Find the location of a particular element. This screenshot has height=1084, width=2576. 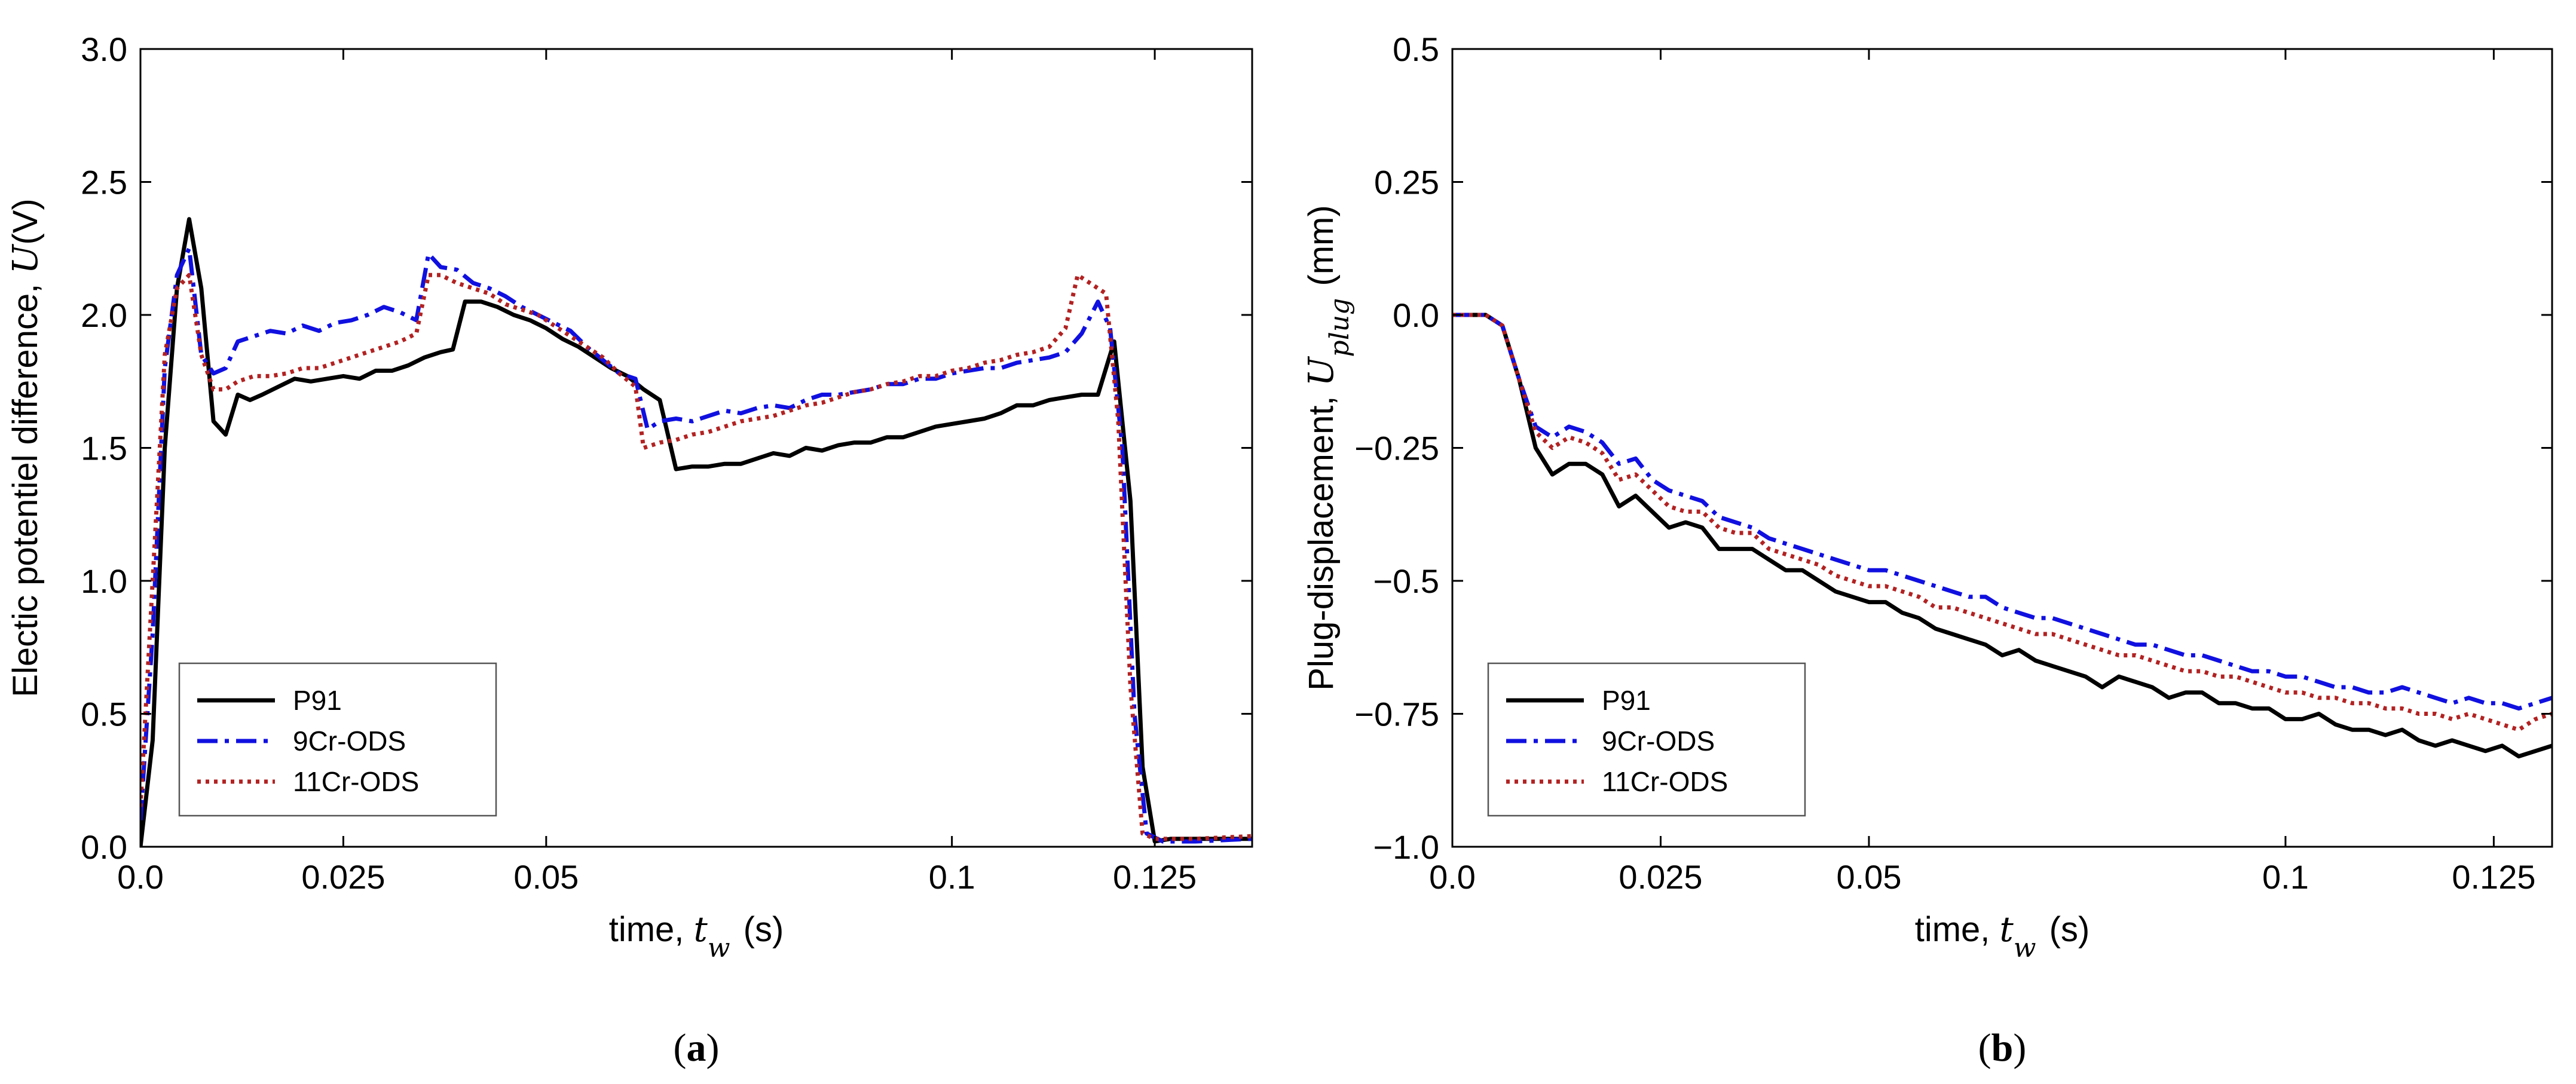

y-tick-label: 1.5 is located at coordinates (104, 448).